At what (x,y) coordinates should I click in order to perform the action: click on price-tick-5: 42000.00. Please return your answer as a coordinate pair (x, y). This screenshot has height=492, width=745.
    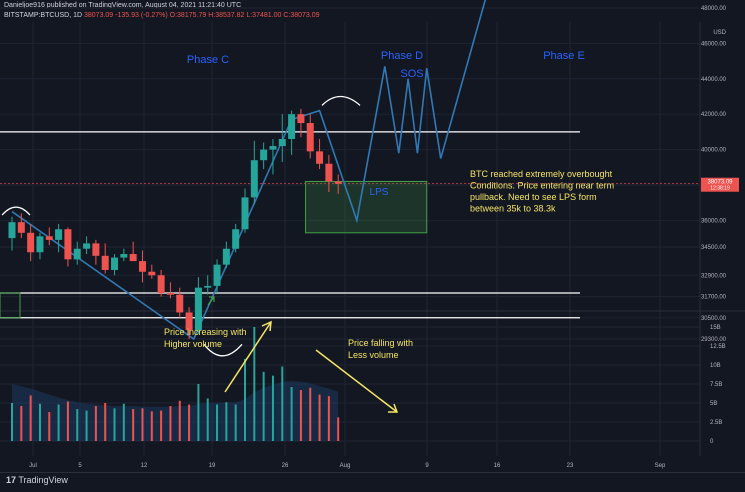
    Looking at the image, I should click on (714, 115).